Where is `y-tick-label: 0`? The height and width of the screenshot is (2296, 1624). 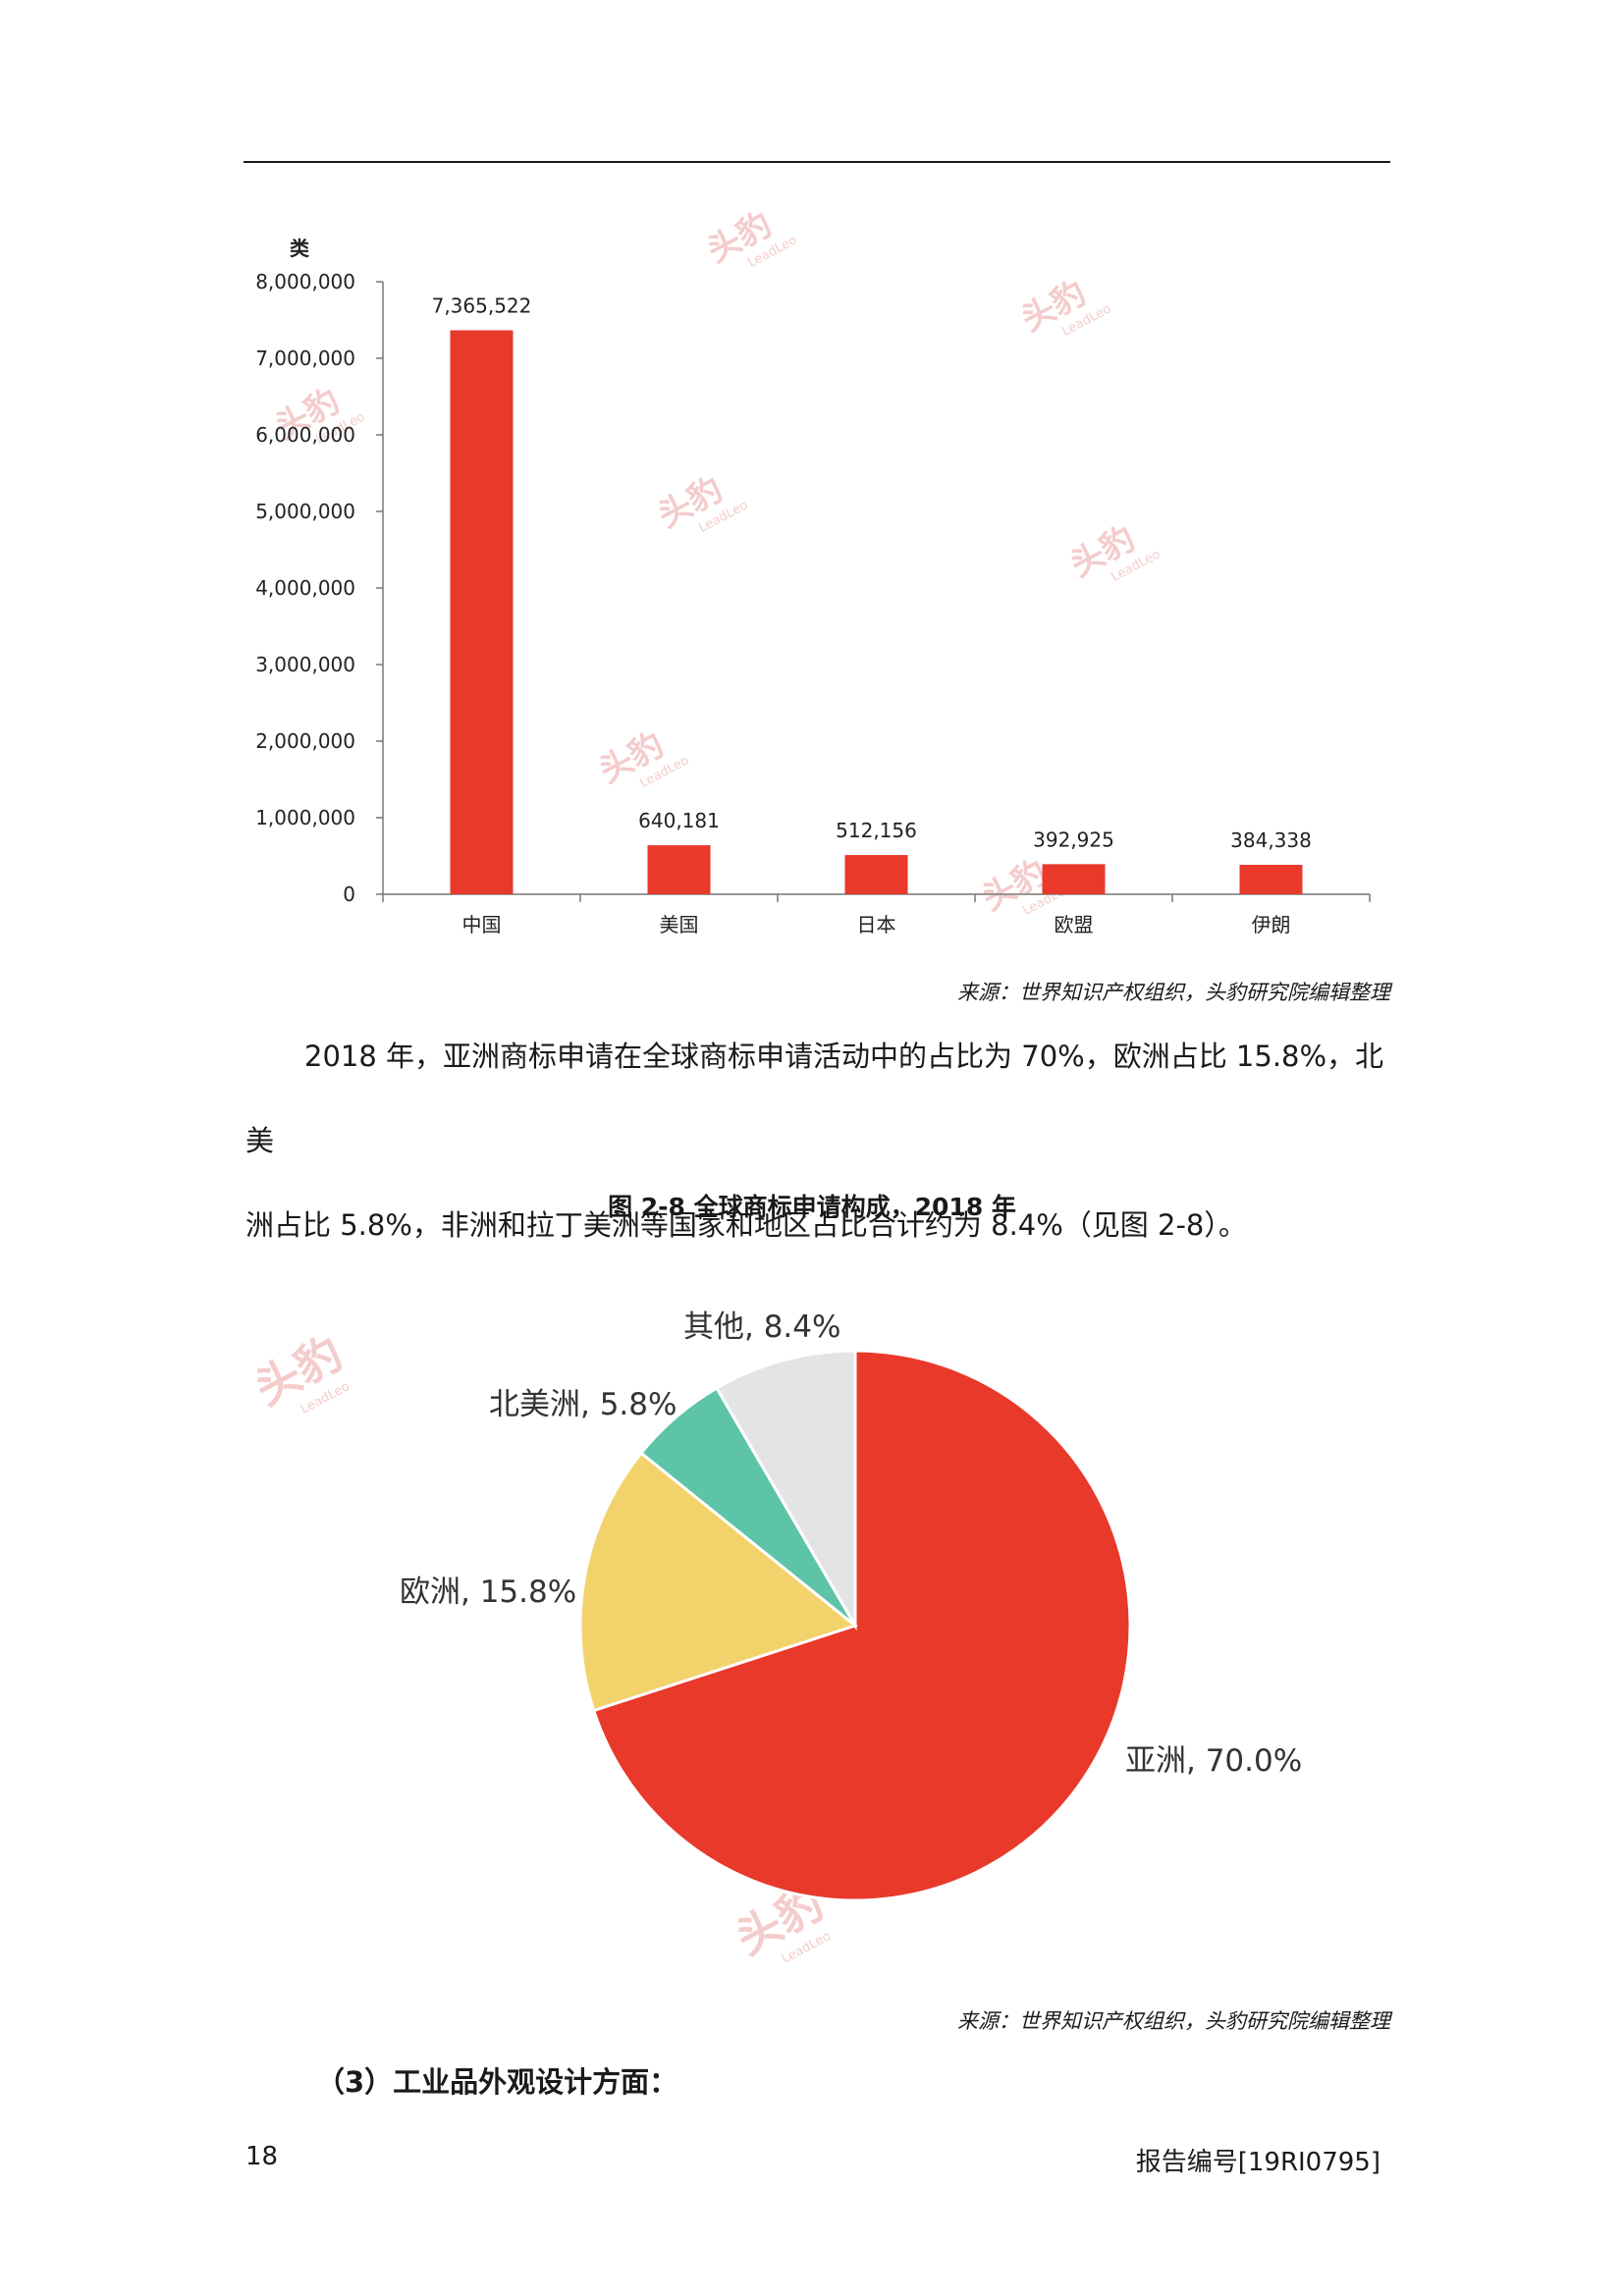
y-tick-label: 0 is located at coordinates (349, 894).